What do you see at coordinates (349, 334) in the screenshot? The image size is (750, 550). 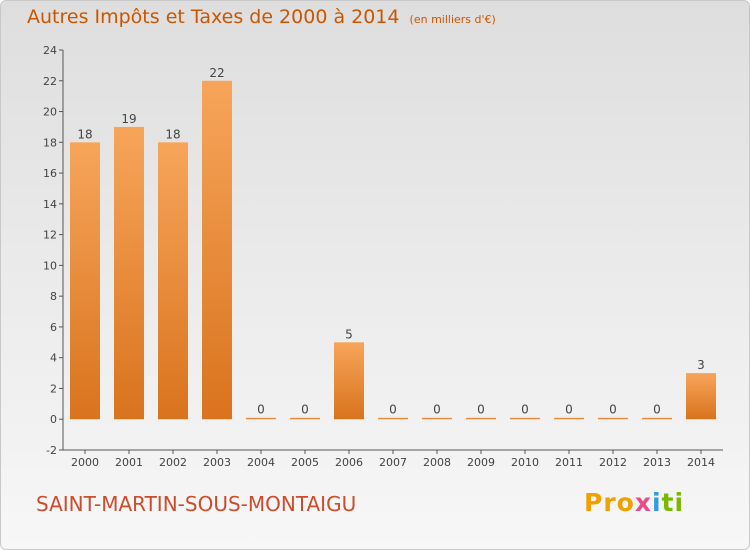 I see `value-label-2006: 5` at bounding box center [349, 334].